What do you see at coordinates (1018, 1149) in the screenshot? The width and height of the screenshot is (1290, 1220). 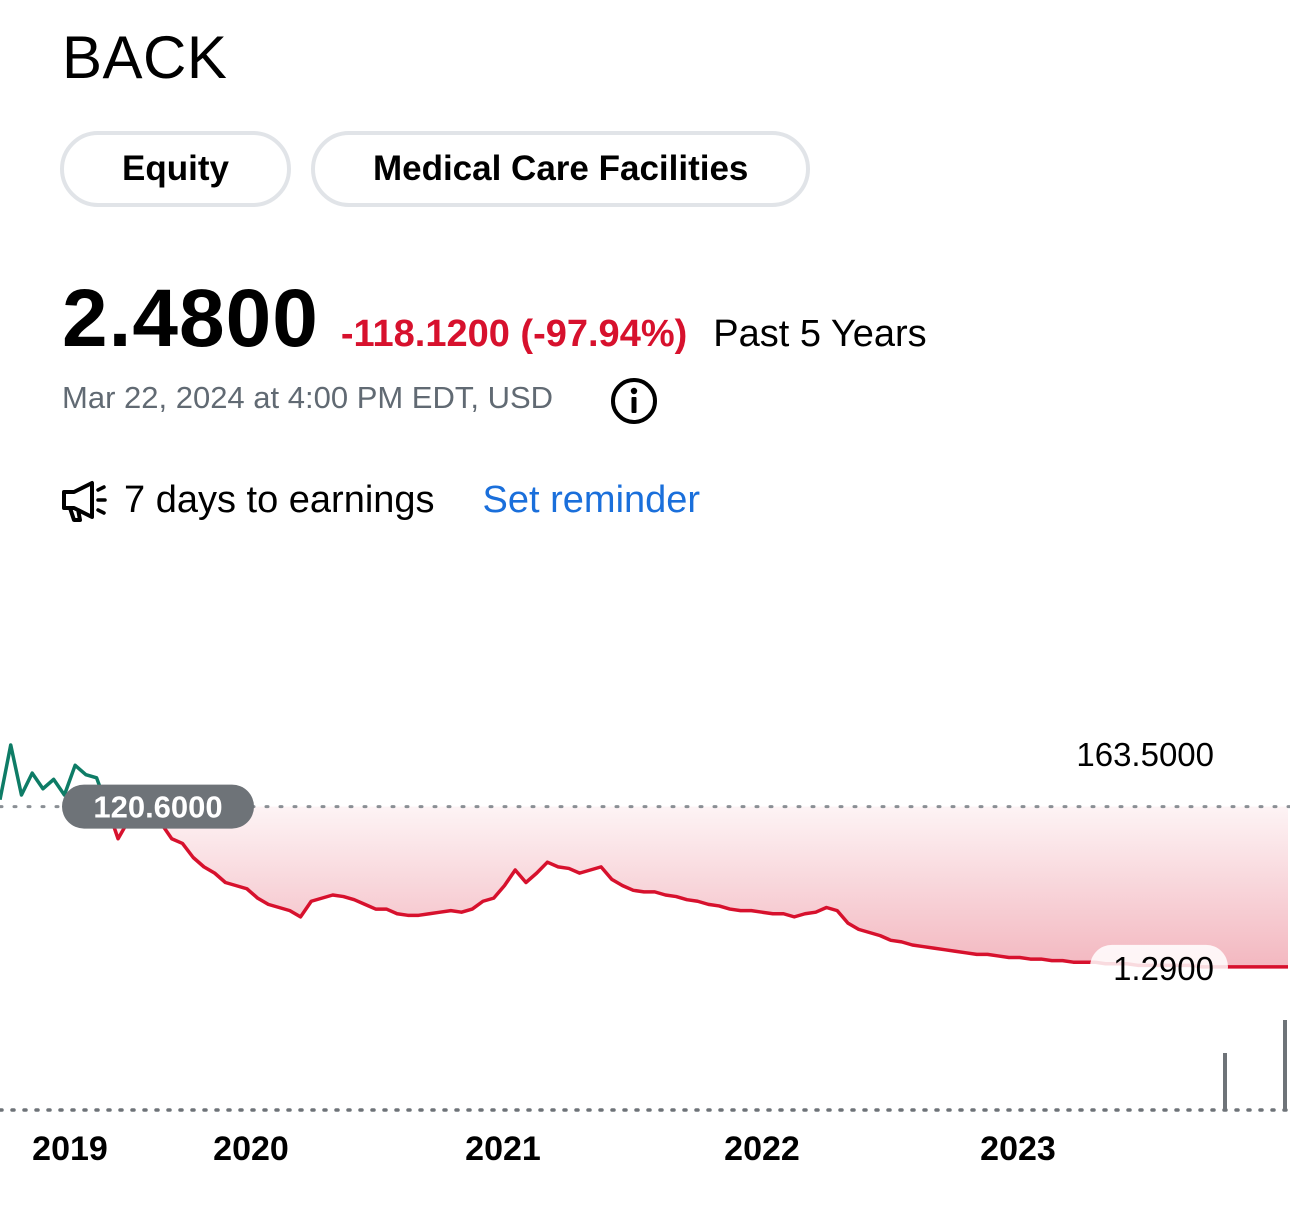 I see `x-tick-label: 2023` at bounding box center [1018, 1149].